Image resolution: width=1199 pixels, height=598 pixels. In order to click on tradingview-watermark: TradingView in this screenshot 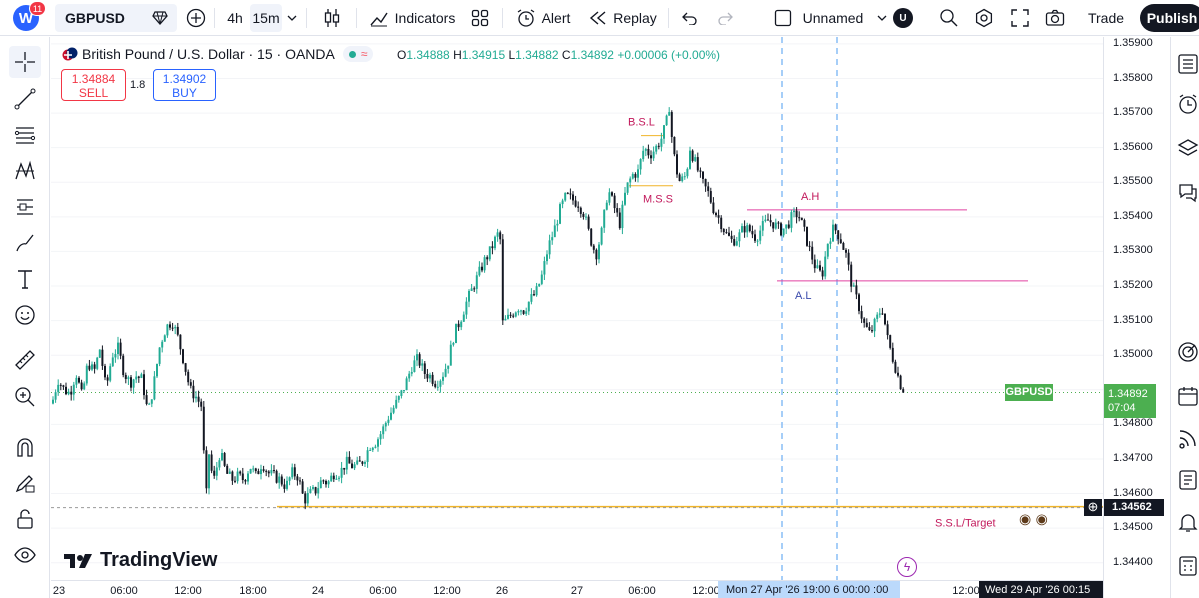, I will do `click(140, 560)`.